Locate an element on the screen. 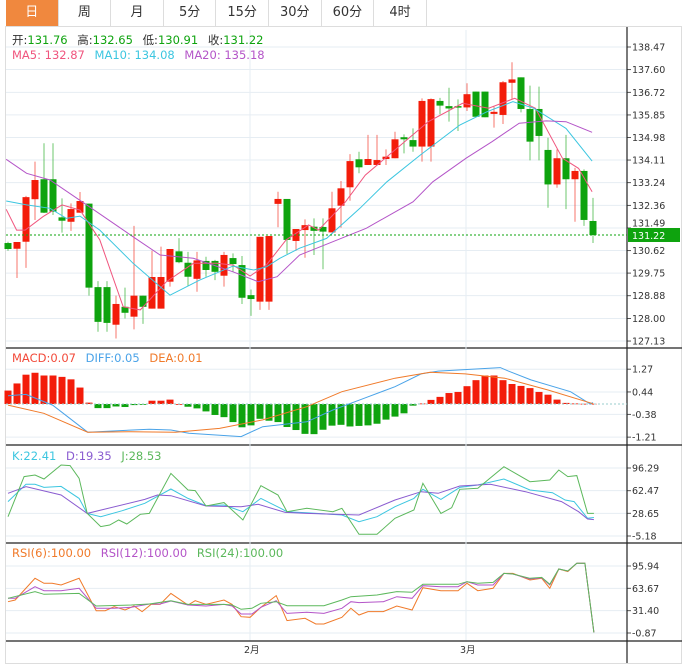 The width and height of the screenshot is (685, 671). rsi24-value: RSI(24):100.00 is located at coordinates (240, 553).